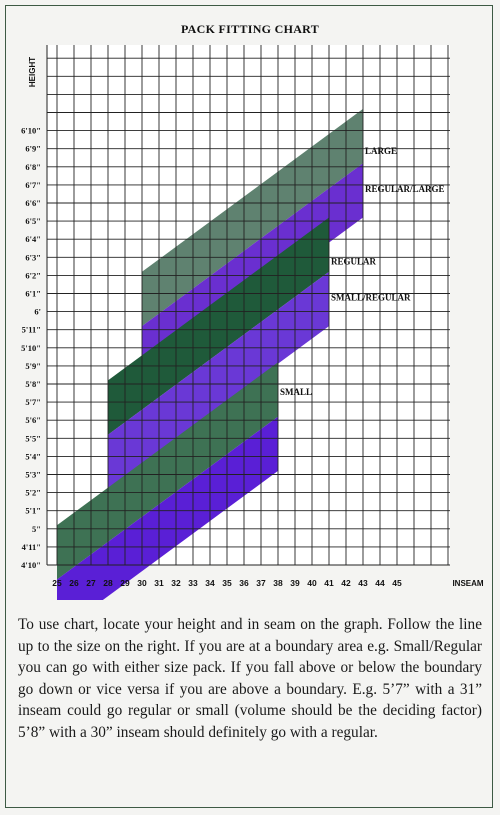 Image resolution: width=500 pixels, height=815 pixels. Describe the element at coordinates (227, 583) in the screenshot. I see `x-tick-label: 35` at that location.